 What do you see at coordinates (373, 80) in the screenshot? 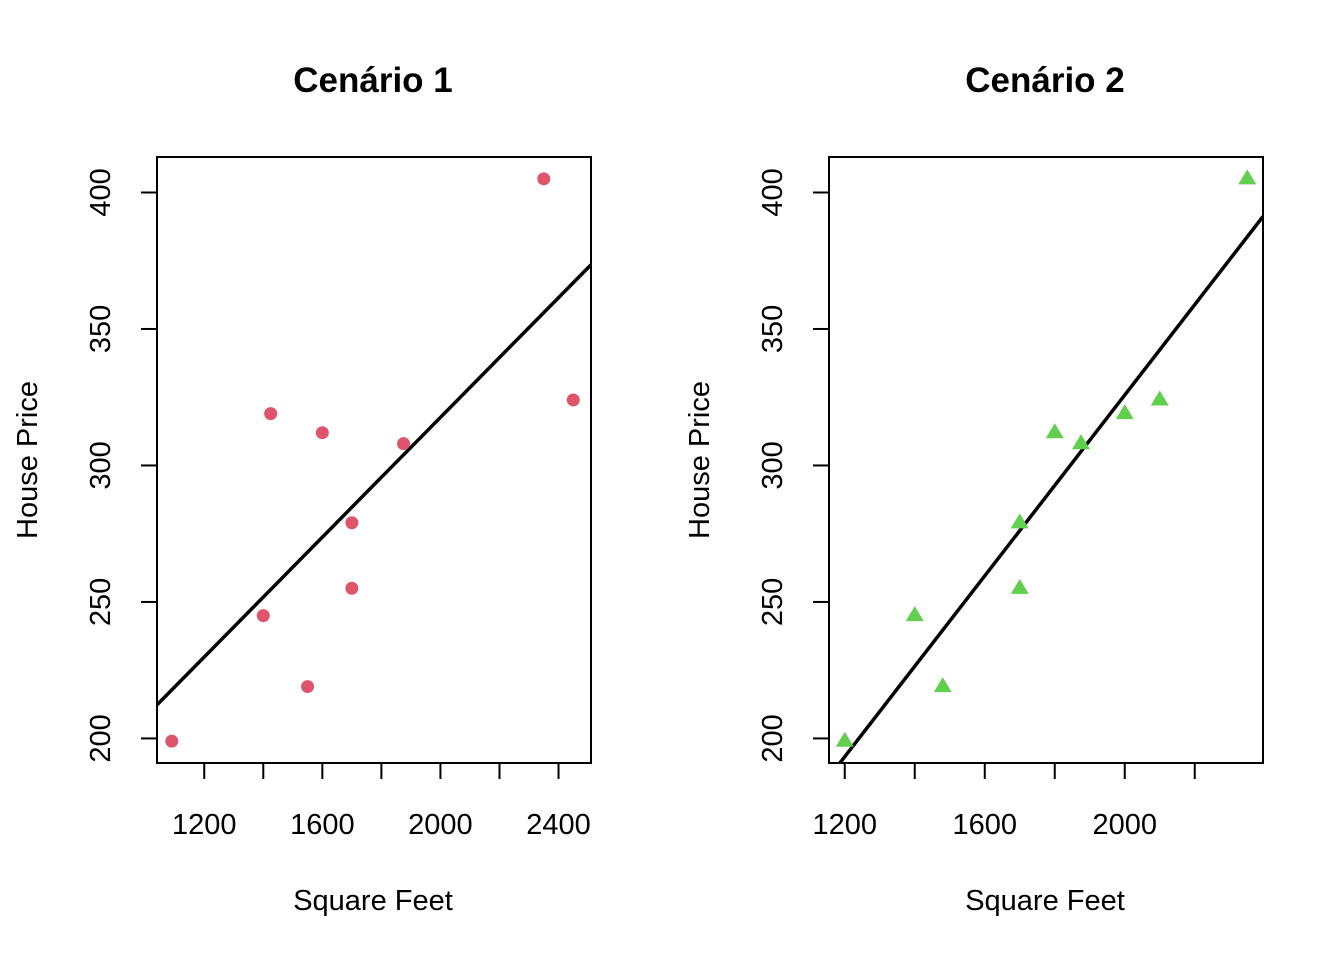
I see `chart-title: Cenário 1` at bounding box center [373, 80].